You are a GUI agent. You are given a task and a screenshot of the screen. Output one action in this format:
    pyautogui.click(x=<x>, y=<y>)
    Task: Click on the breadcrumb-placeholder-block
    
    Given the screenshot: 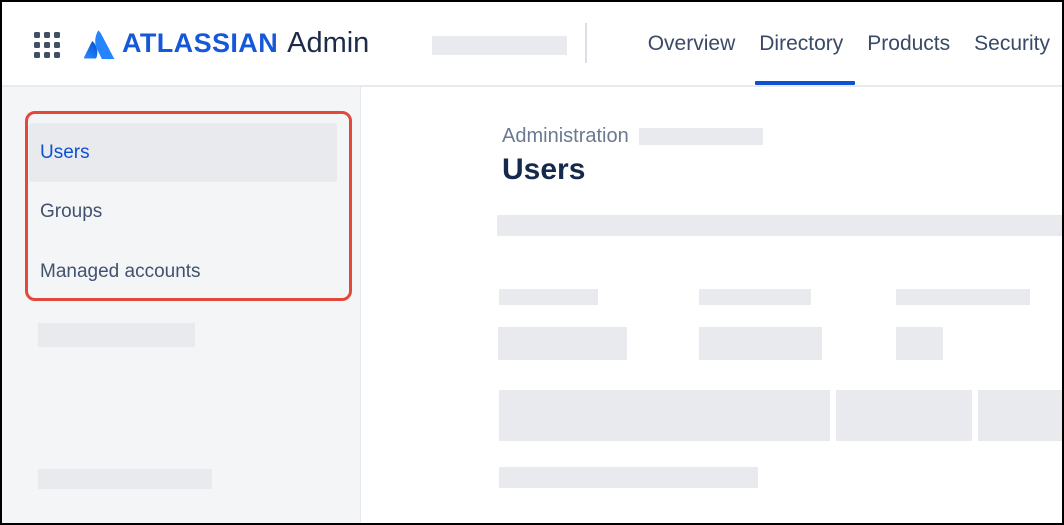 What is the action you would take?
    pyautogui.click(x=700, y=136)
    